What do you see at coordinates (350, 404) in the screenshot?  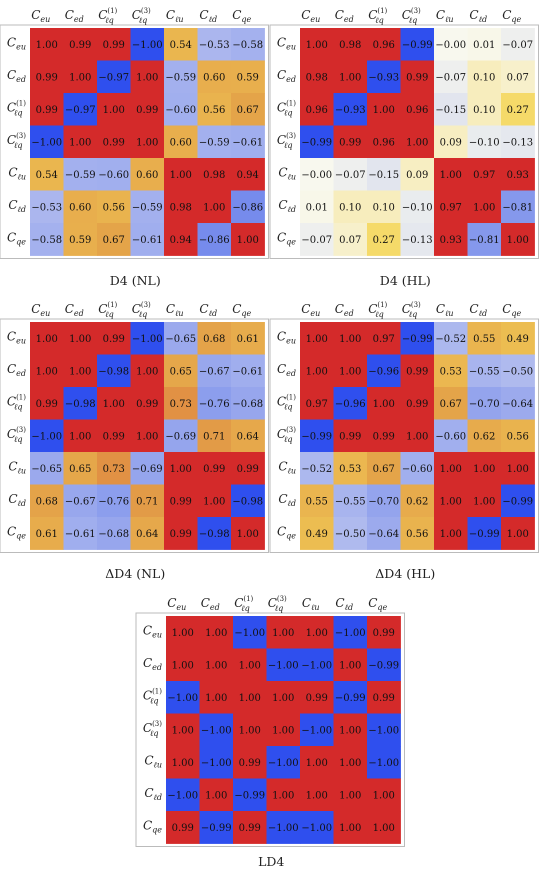 I see `cell-value-label: −0.96` at bounding box center [350, 404].